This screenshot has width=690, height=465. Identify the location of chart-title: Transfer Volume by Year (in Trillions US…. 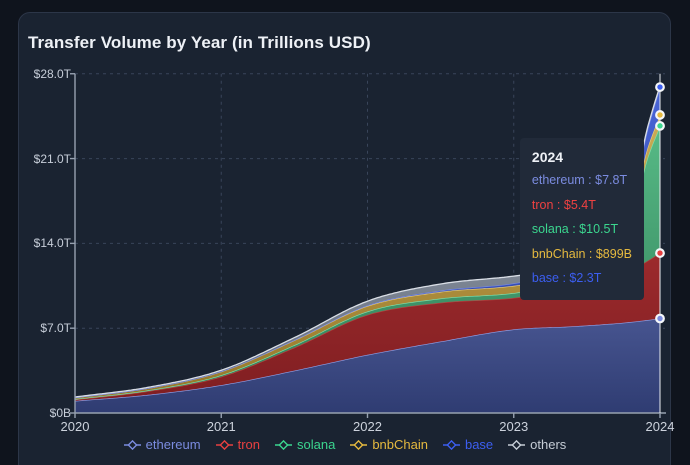
(199, 43).